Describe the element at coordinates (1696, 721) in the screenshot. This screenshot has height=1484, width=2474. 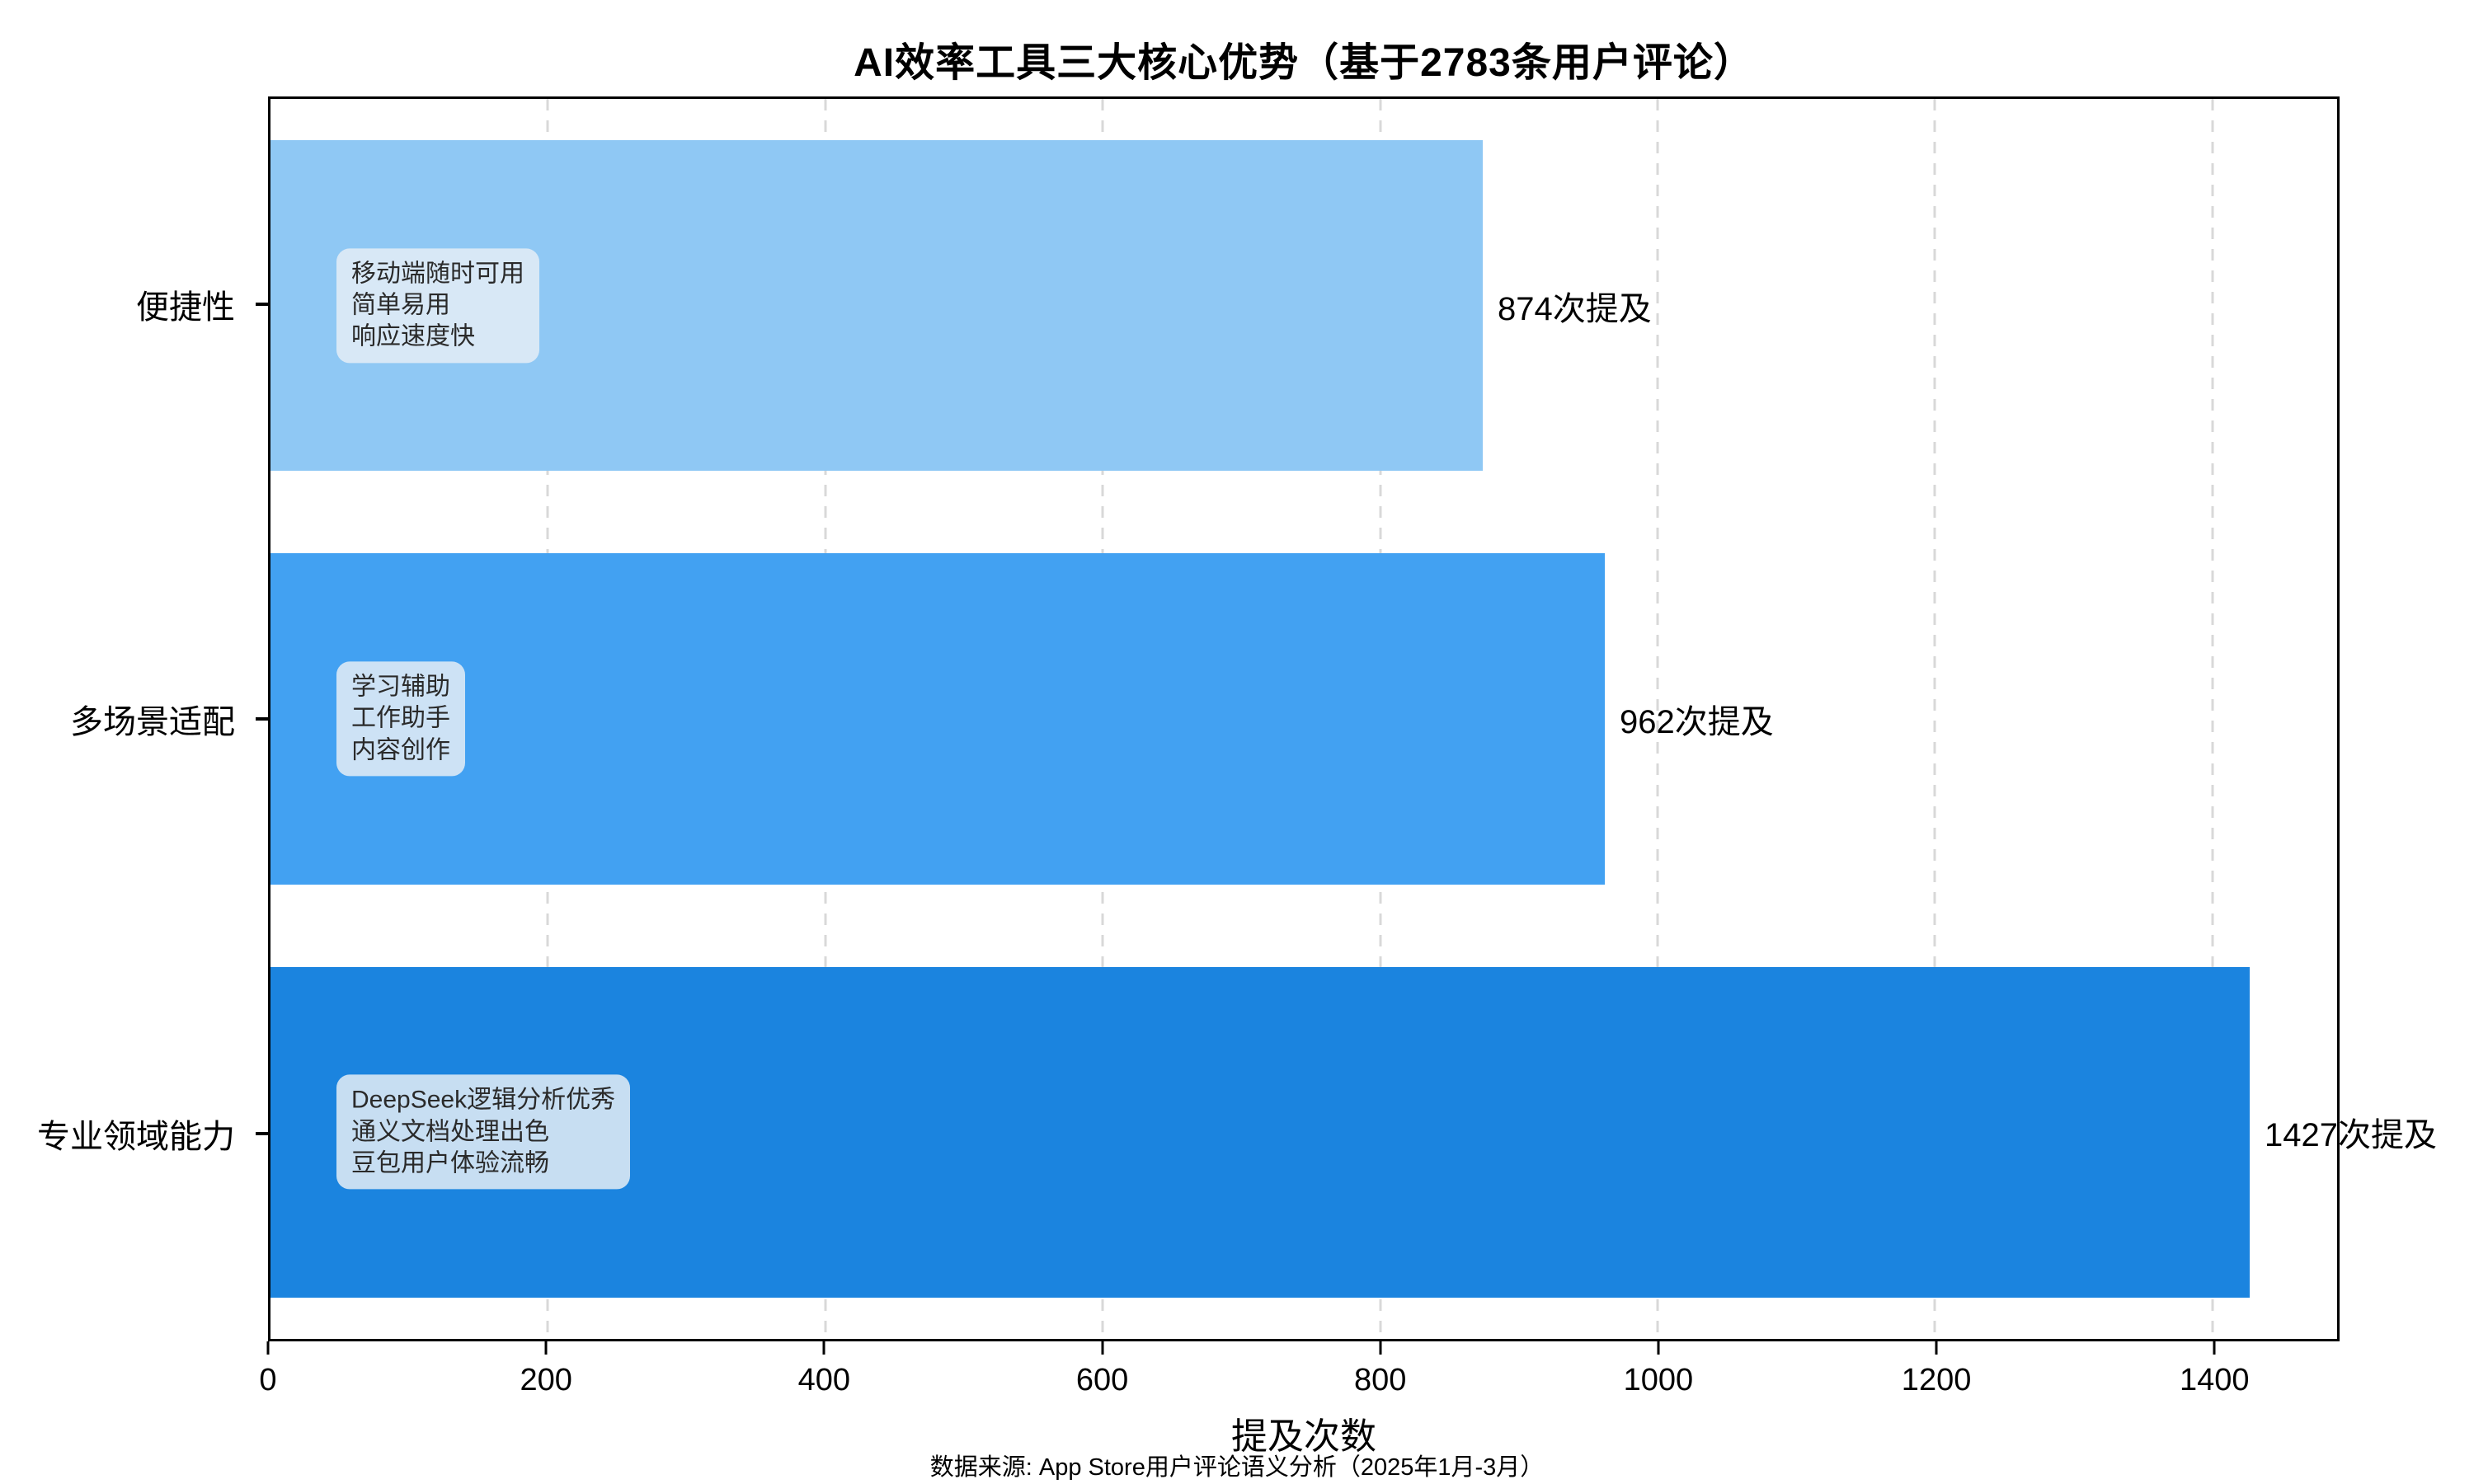
I see `value-label: 962次提及` at that location.